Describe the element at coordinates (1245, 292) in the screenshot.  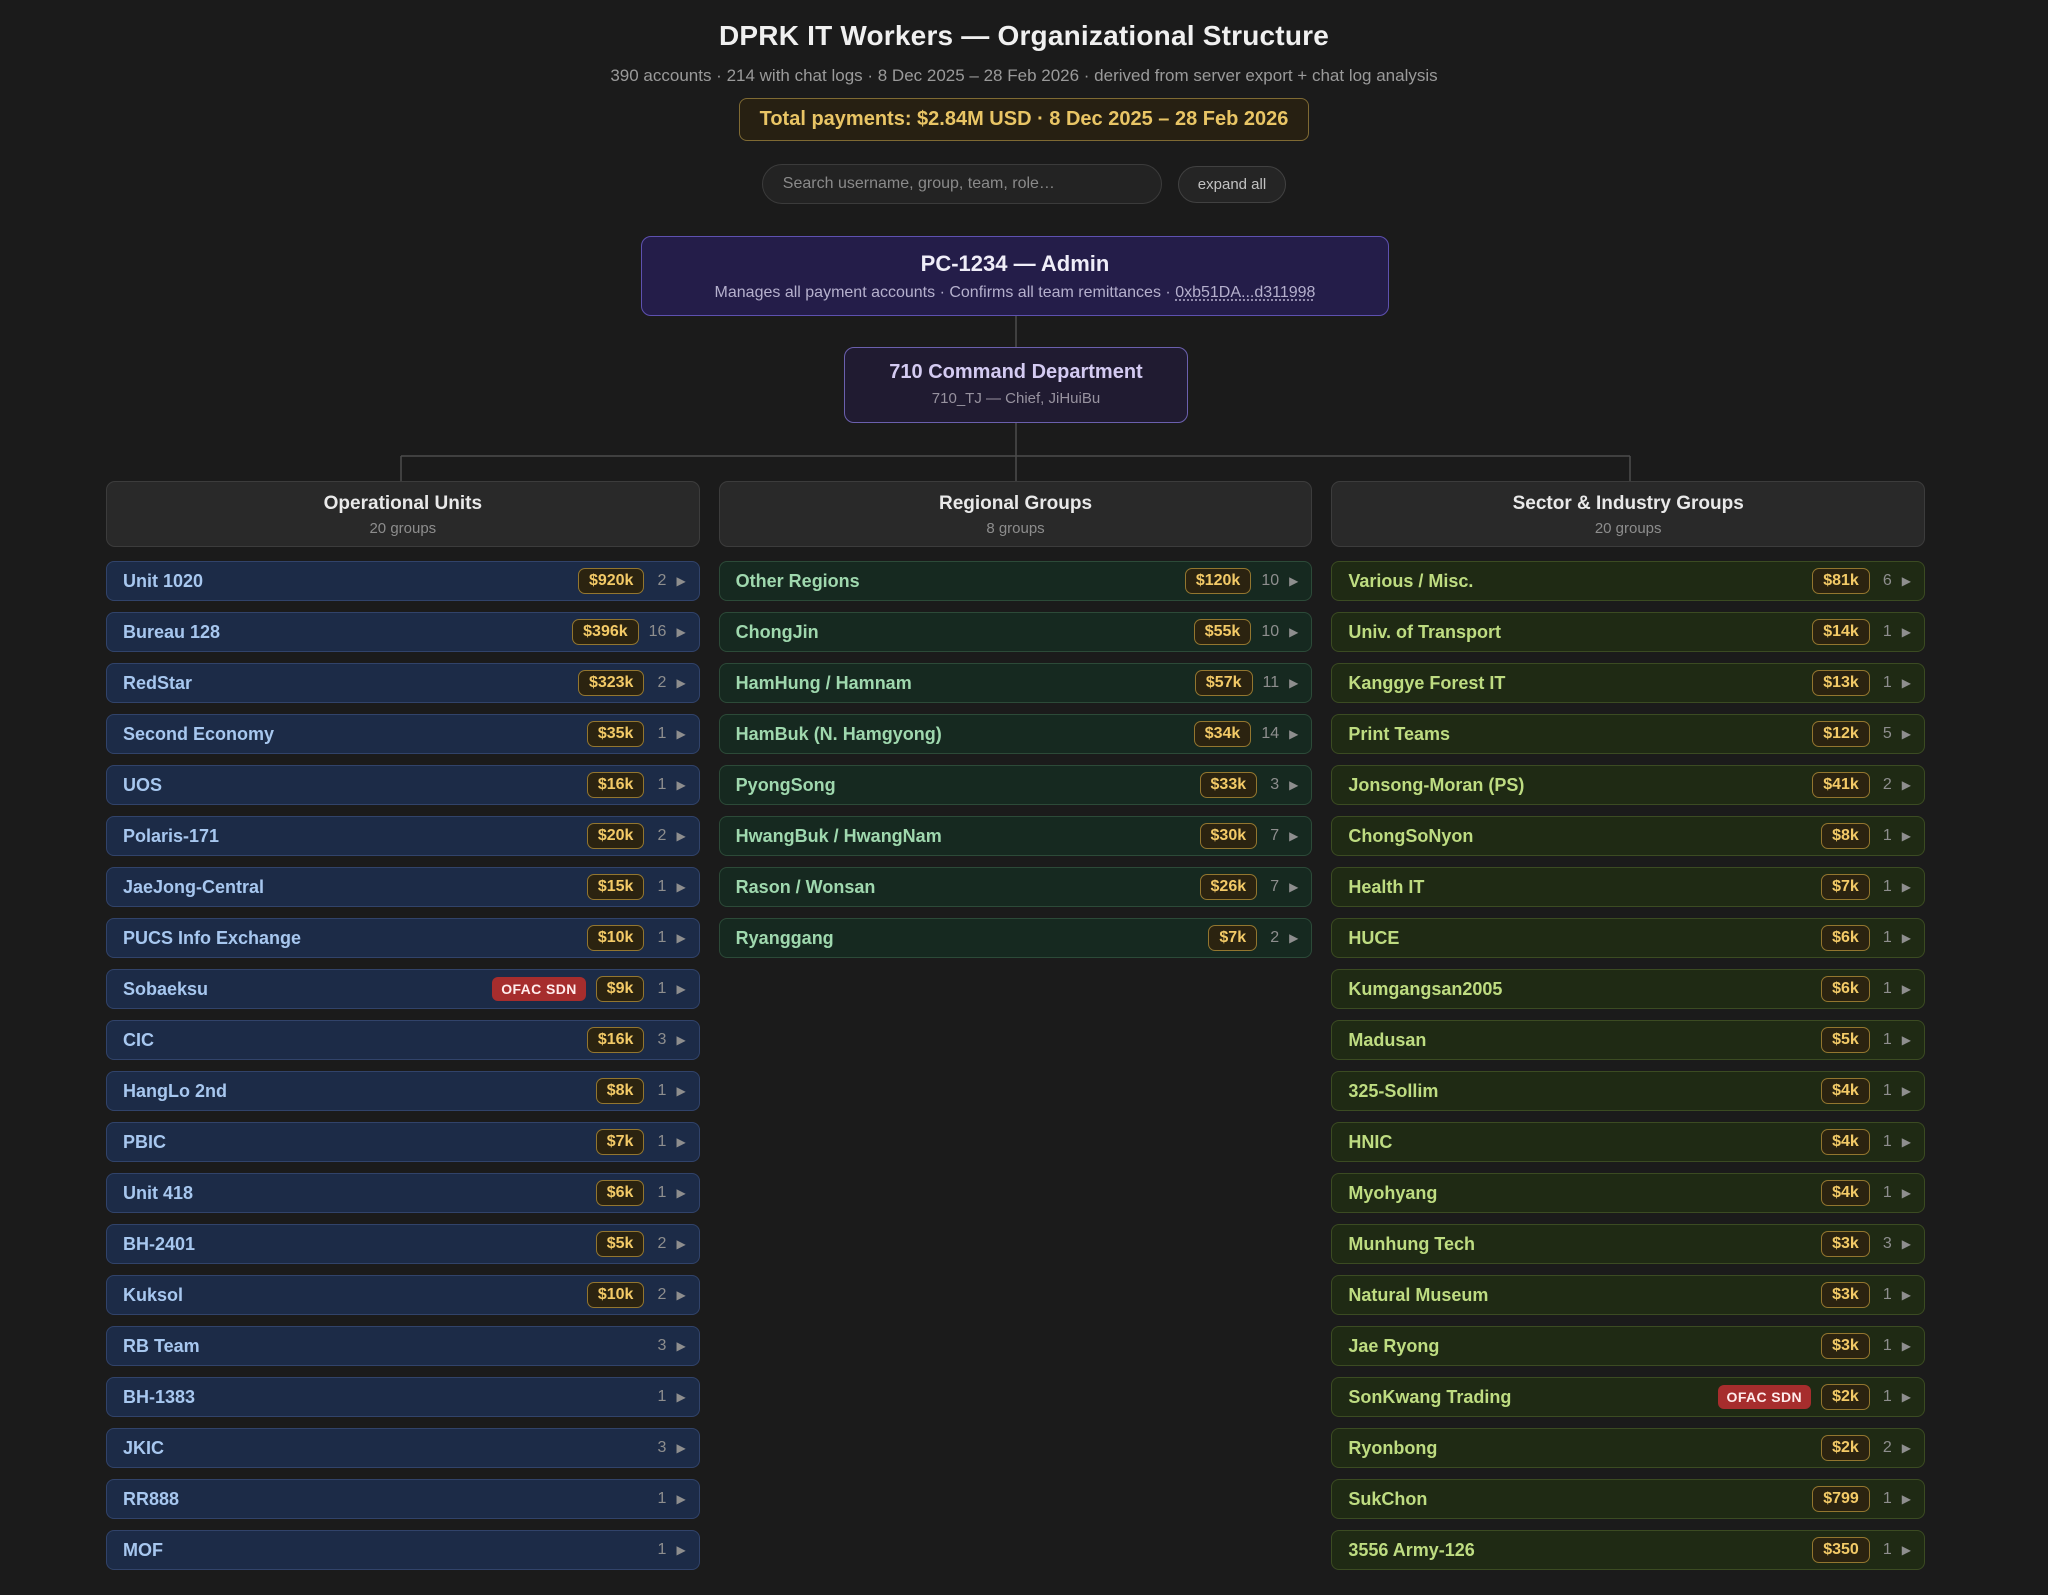
I see `admin-wallet-hash: 0xb51DA...d311998` at that location.